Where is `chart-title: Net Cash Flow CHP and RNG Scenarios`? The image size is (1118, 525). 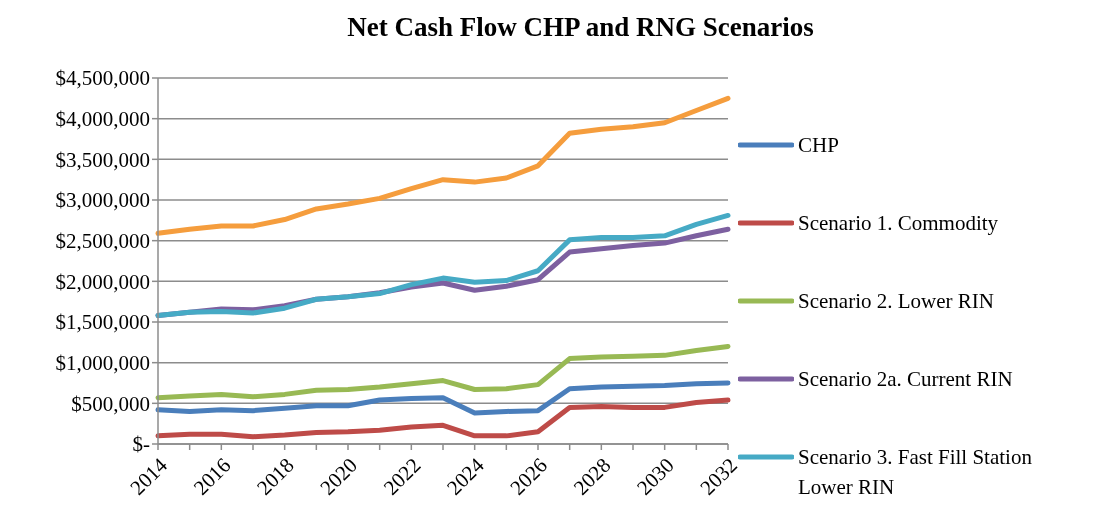
chart-title: Net Cash Flow CHP and RNG Scenarios is located at coordinates (580, 27).